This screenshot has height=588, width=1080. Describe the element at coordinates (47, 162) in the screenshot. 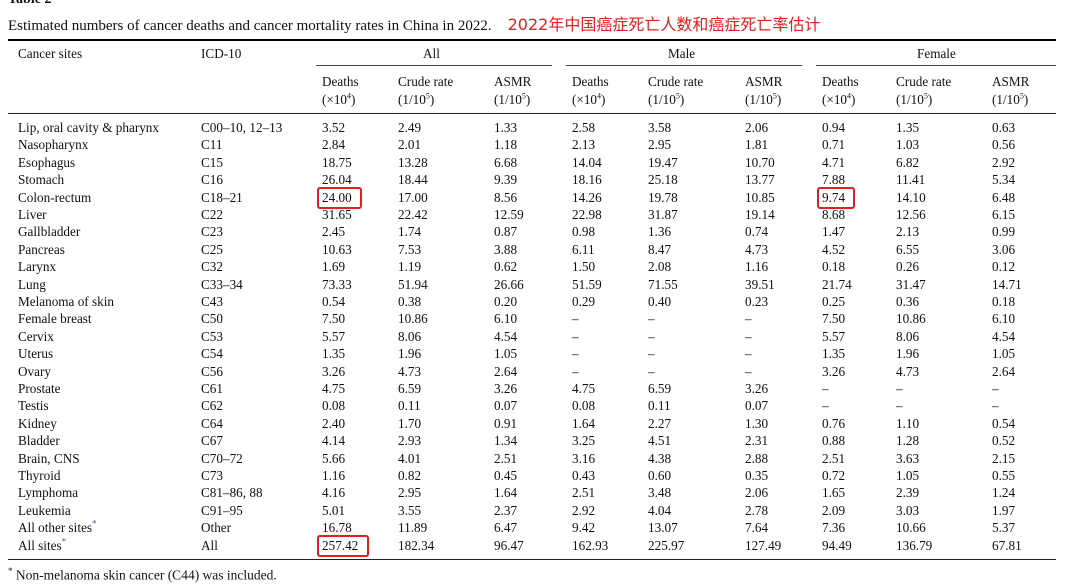

I see `cell-site: Esophagus` at that location.